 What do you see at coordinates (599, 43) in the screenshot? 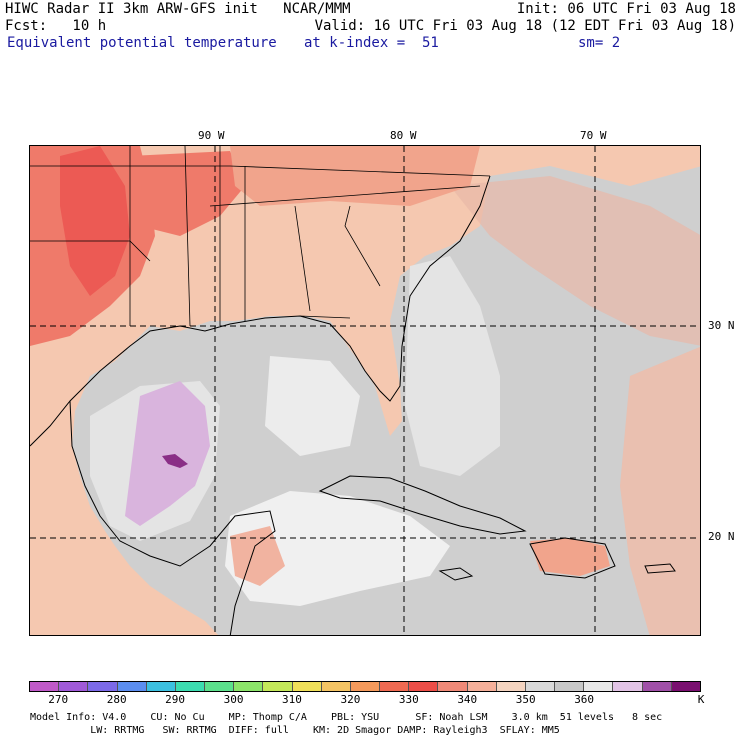
I see `smoothing-label: sm= 2` at bounding box center [599, 43].